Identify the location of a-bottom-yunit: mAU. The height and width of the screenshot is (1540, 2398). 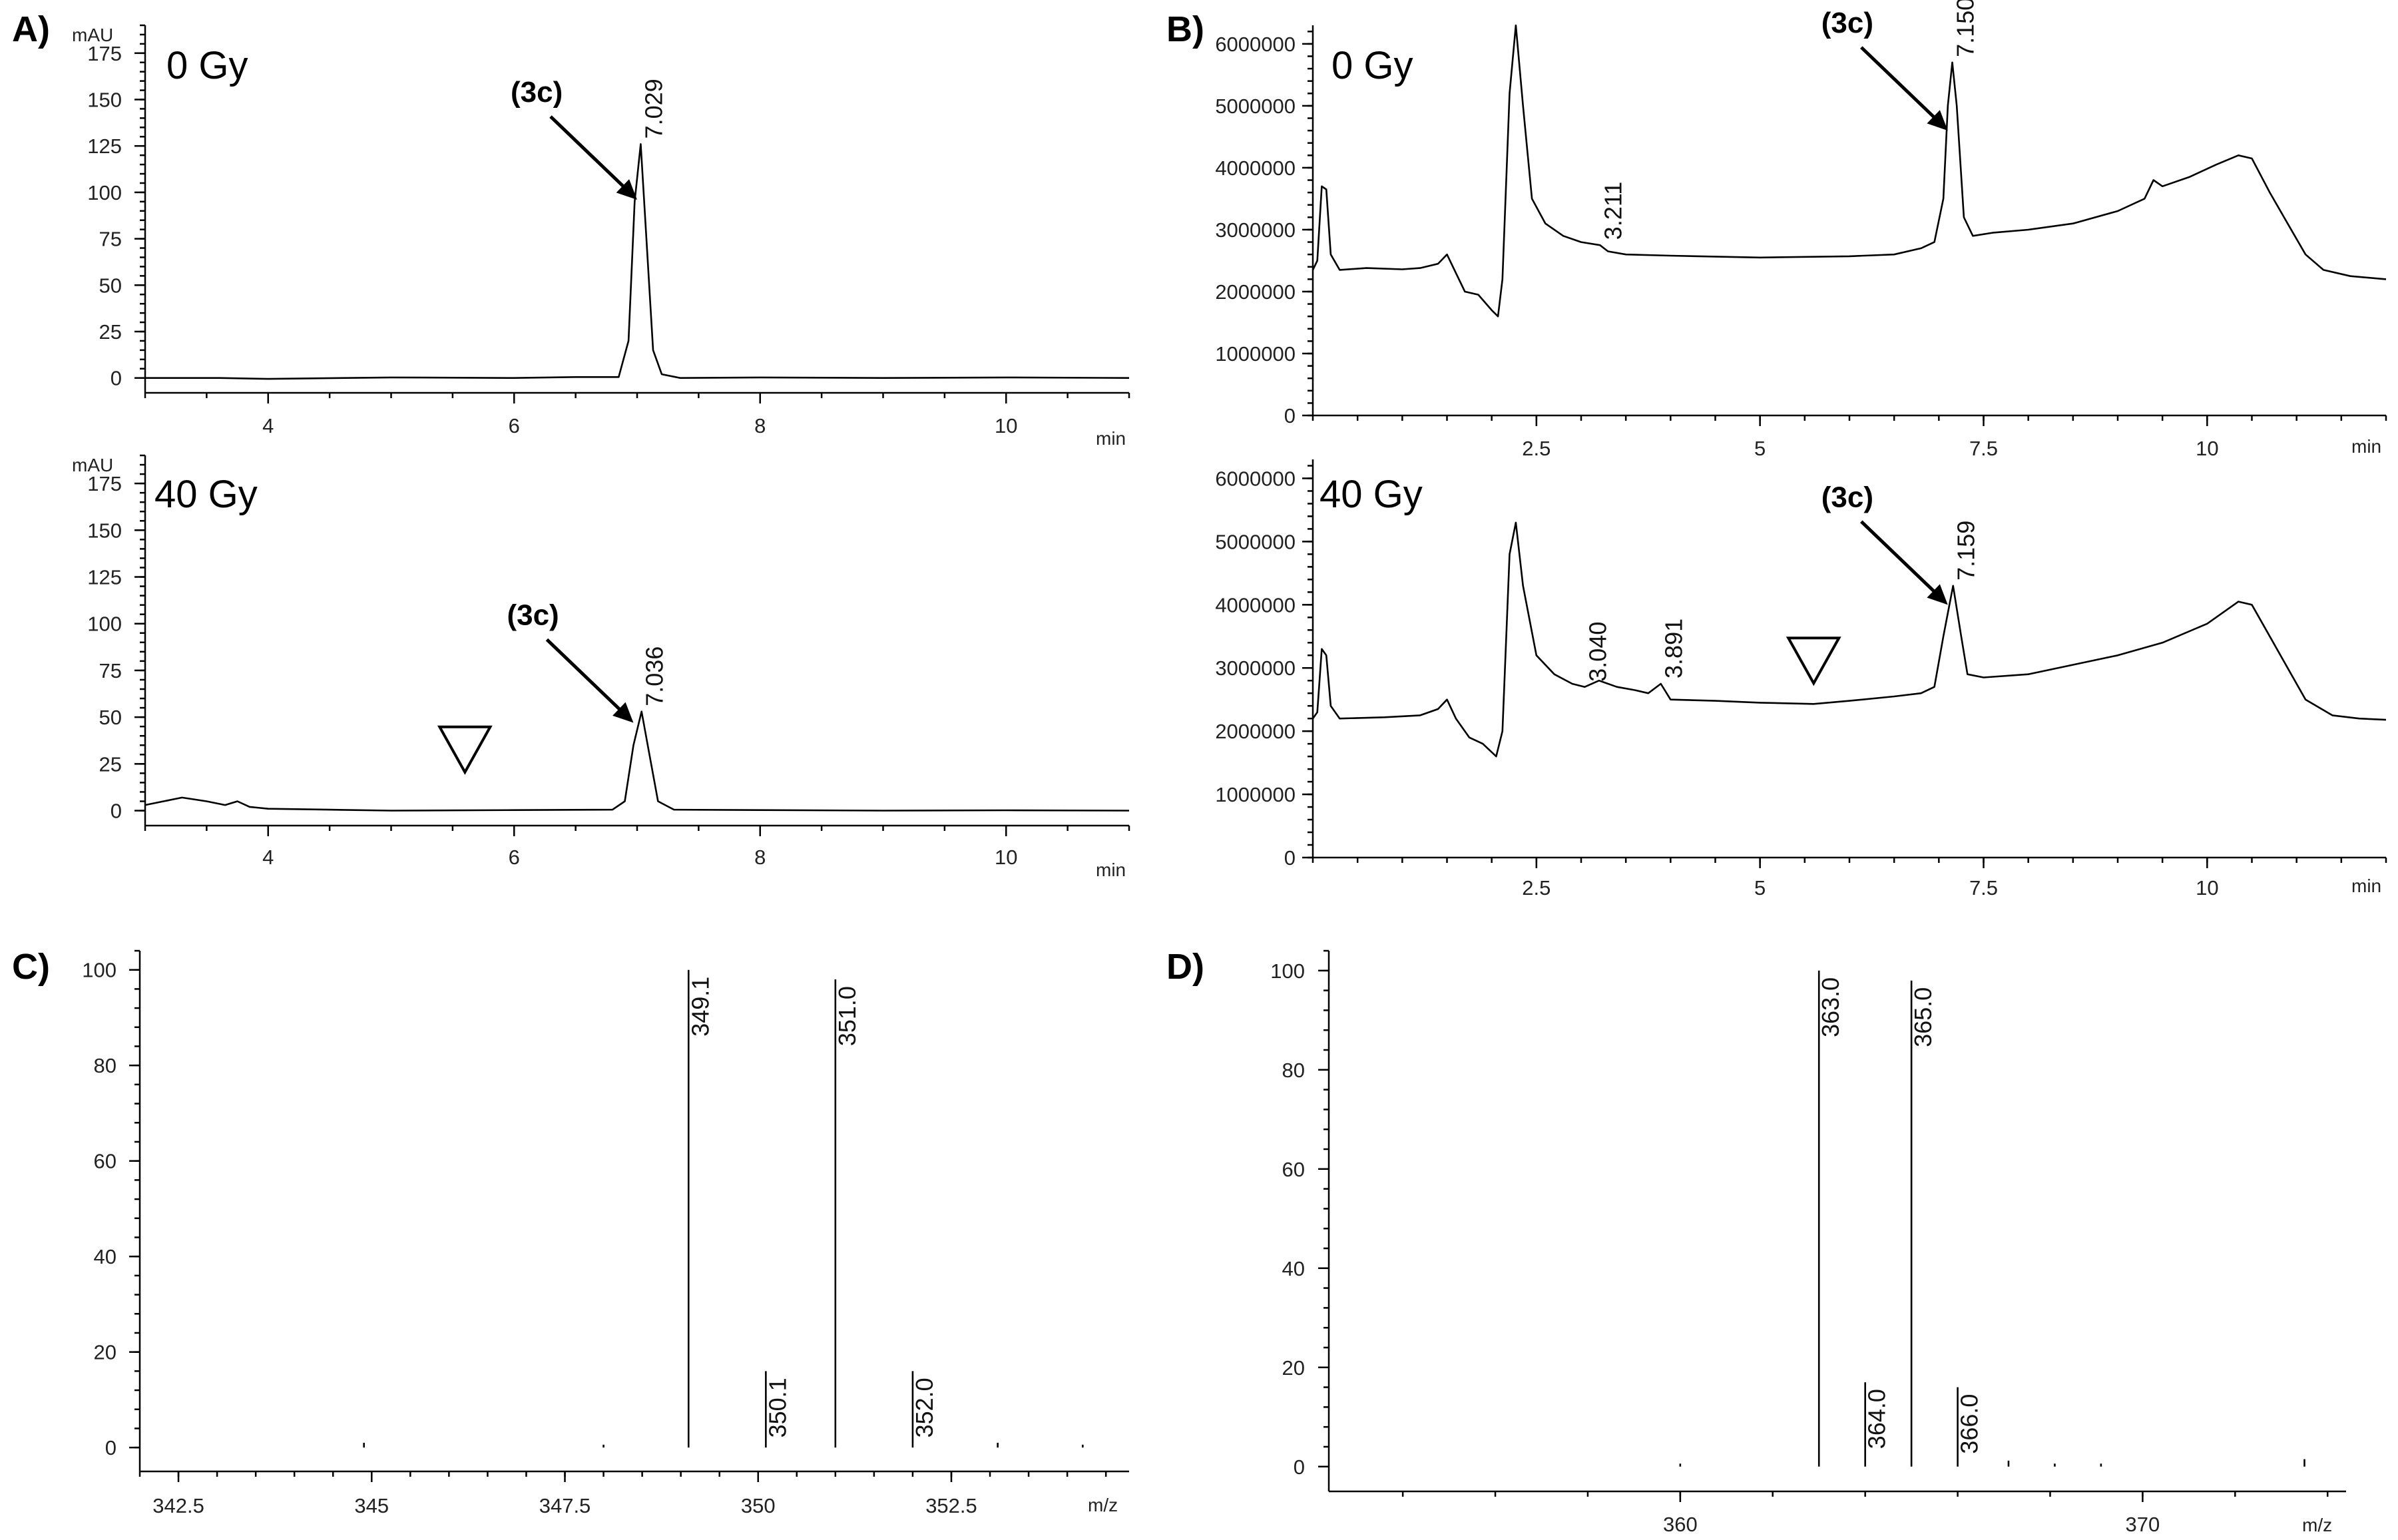
(92, 465).